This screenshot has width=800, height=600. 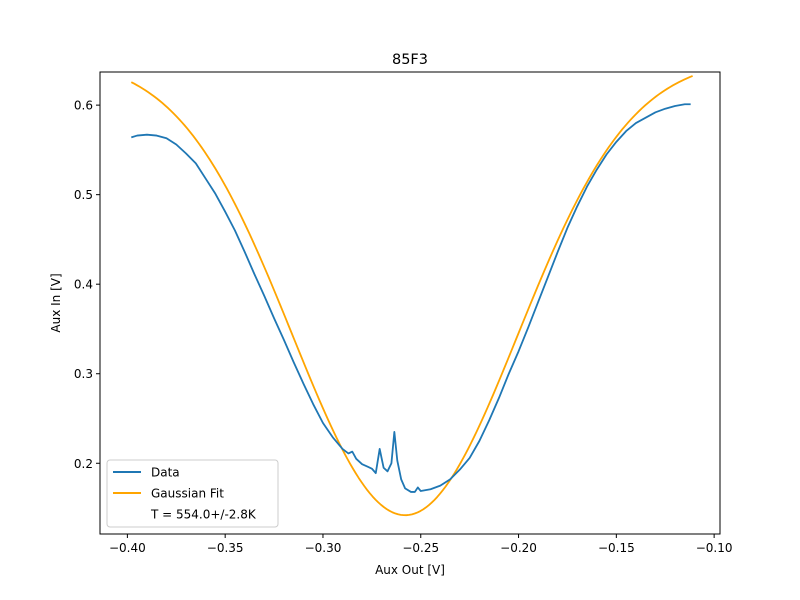 What do you see at coordinates (165, 473) in the screenshot?
I see `legend-label-data: Data` at bounding box center [165, 473].